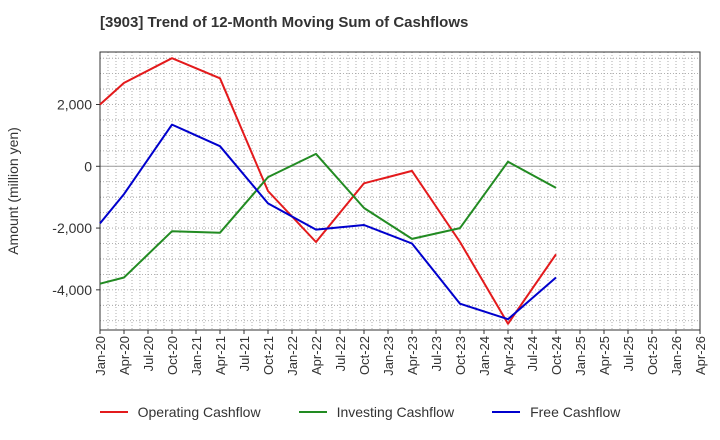 This screenshot has height=440, width=720. I want to click on y-axis-label: Amount (million yen), so click(13, 191).